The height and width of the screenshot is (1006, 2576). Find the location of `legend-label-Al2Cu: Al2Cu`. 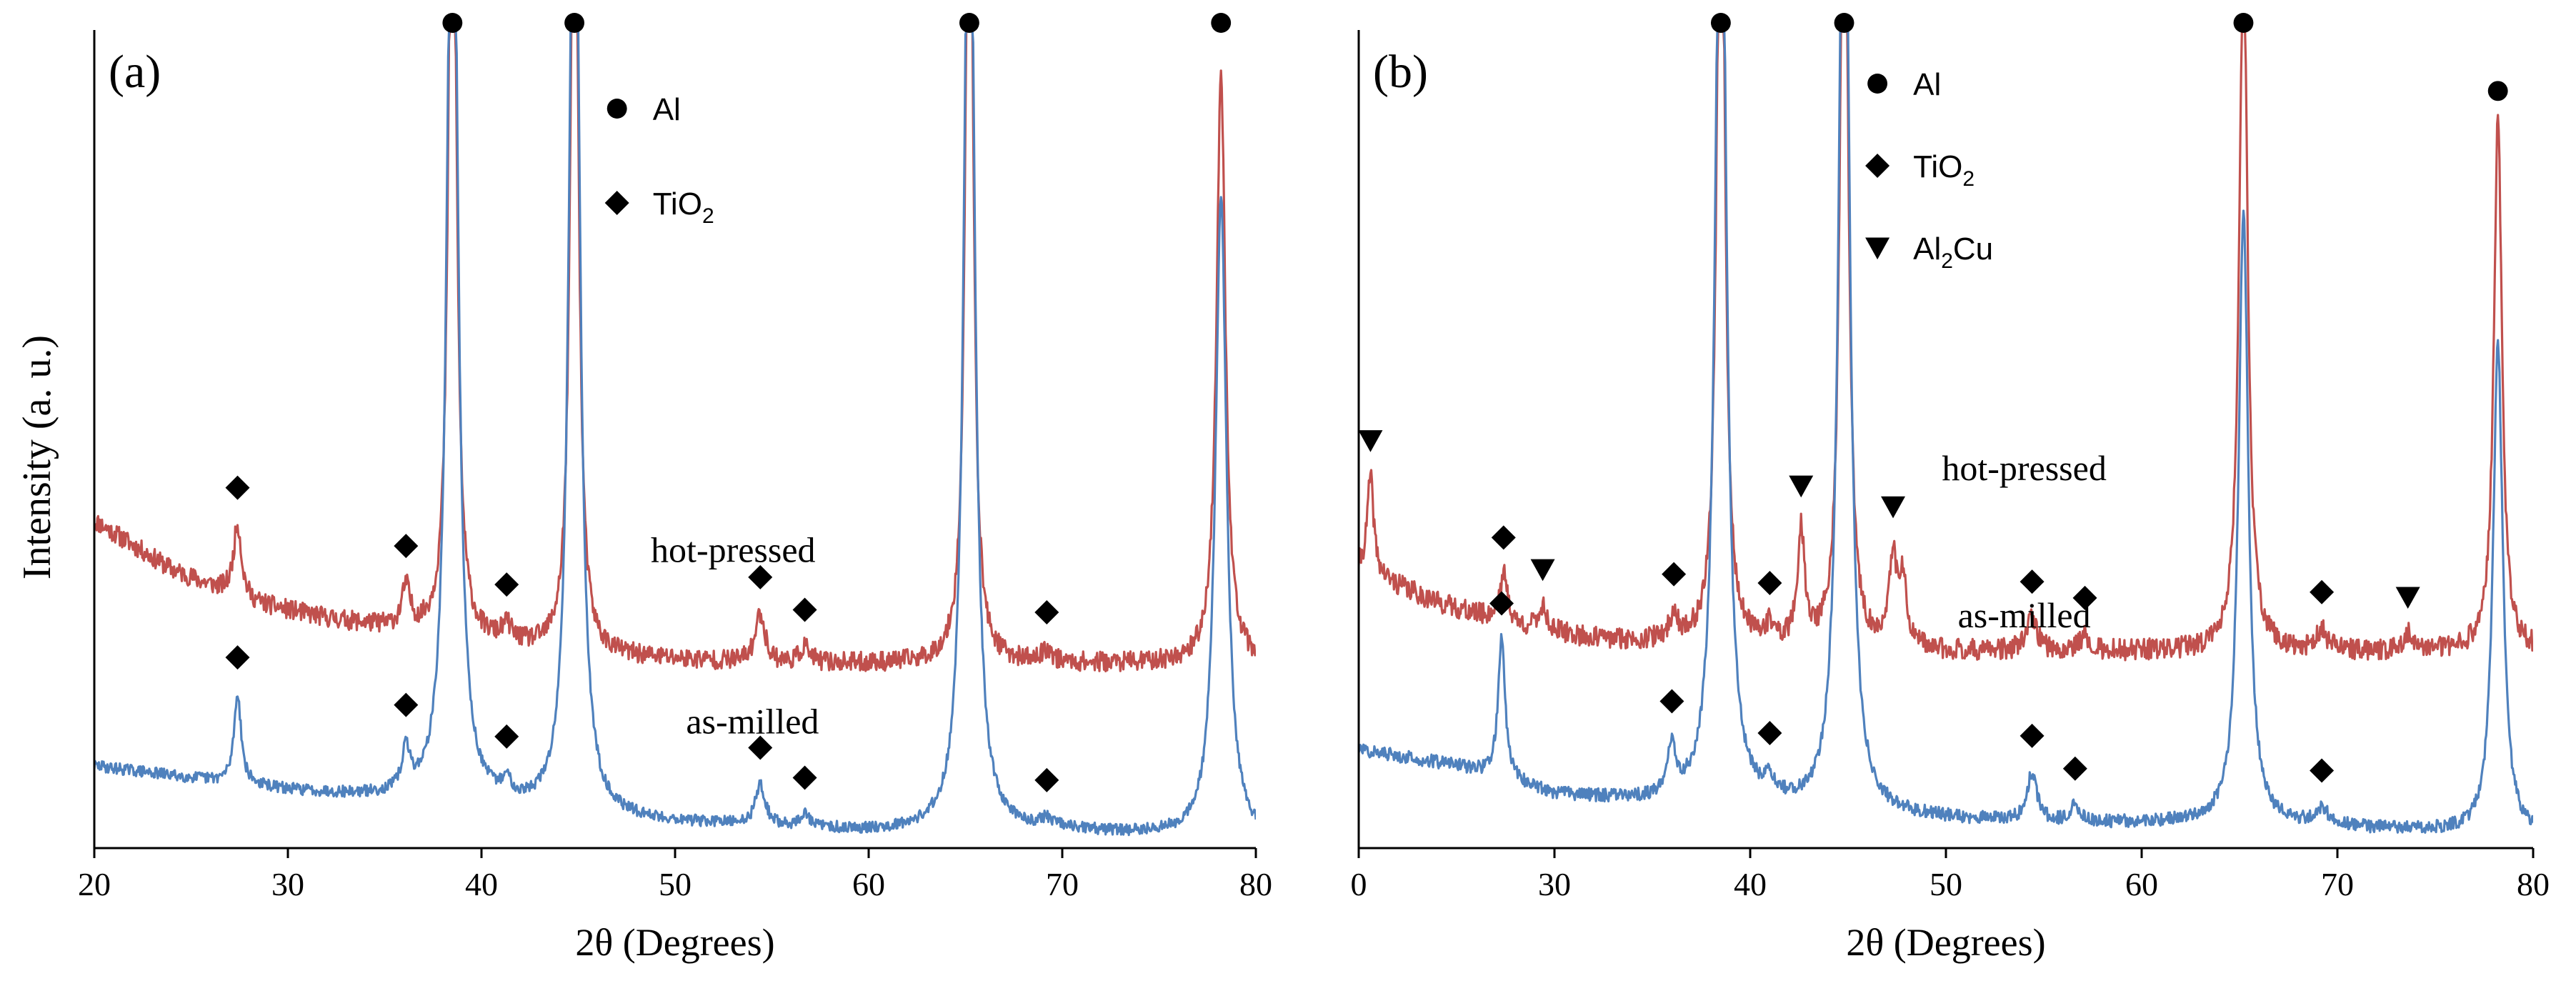

legend-label-Al2Cu: Al2Cu is located at coordinates (1953, 252).